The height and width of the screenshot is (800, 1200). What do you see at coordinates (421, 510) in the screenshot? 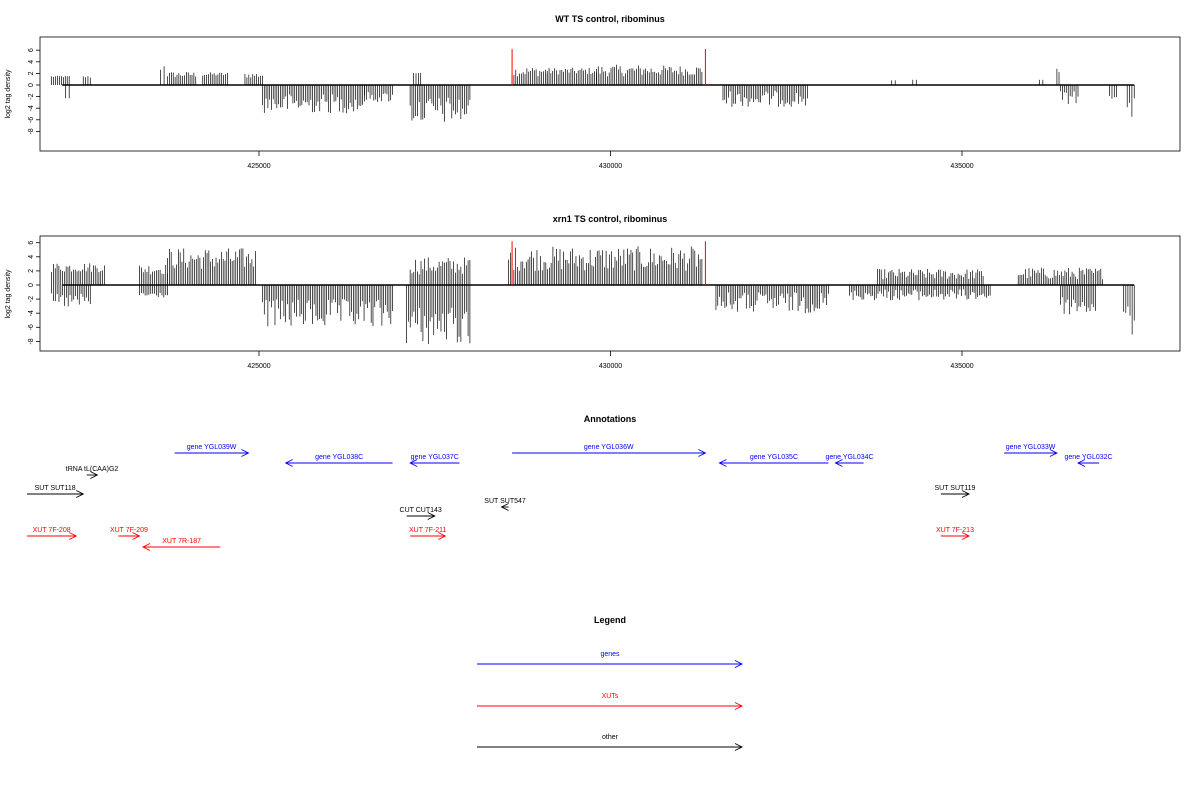
I see `feature-label: CUT CUT143` at bounding box center [421, 510].